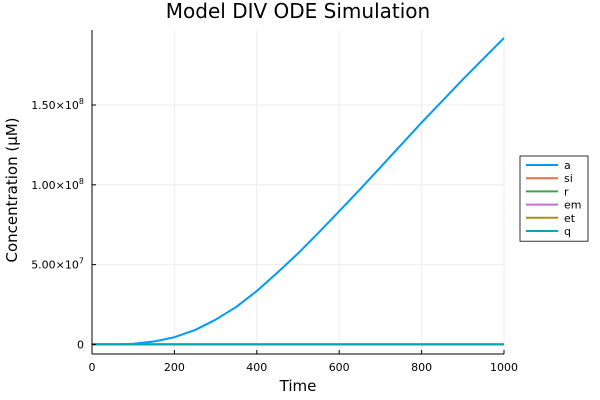 The image size is (600, 400). I want to click on y-tick-label: 0, so click(80, 344).